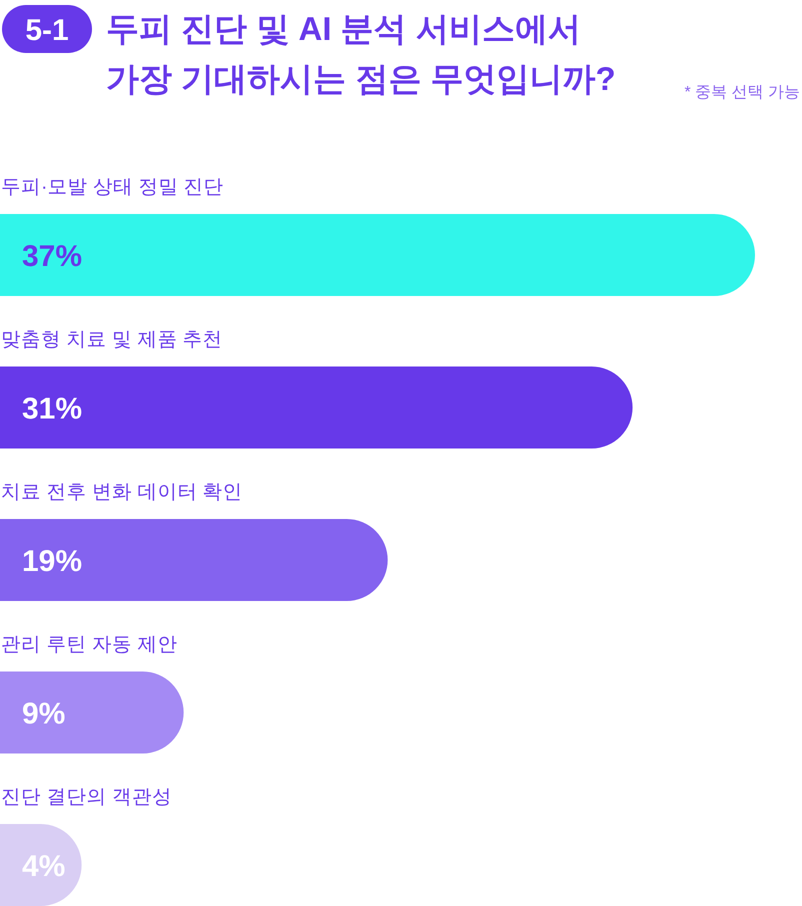 This screenshot has height=906, width=802. Describe the element at coordinates (44, 714) in the screenshot. I see `data-label: 9%` at that location.